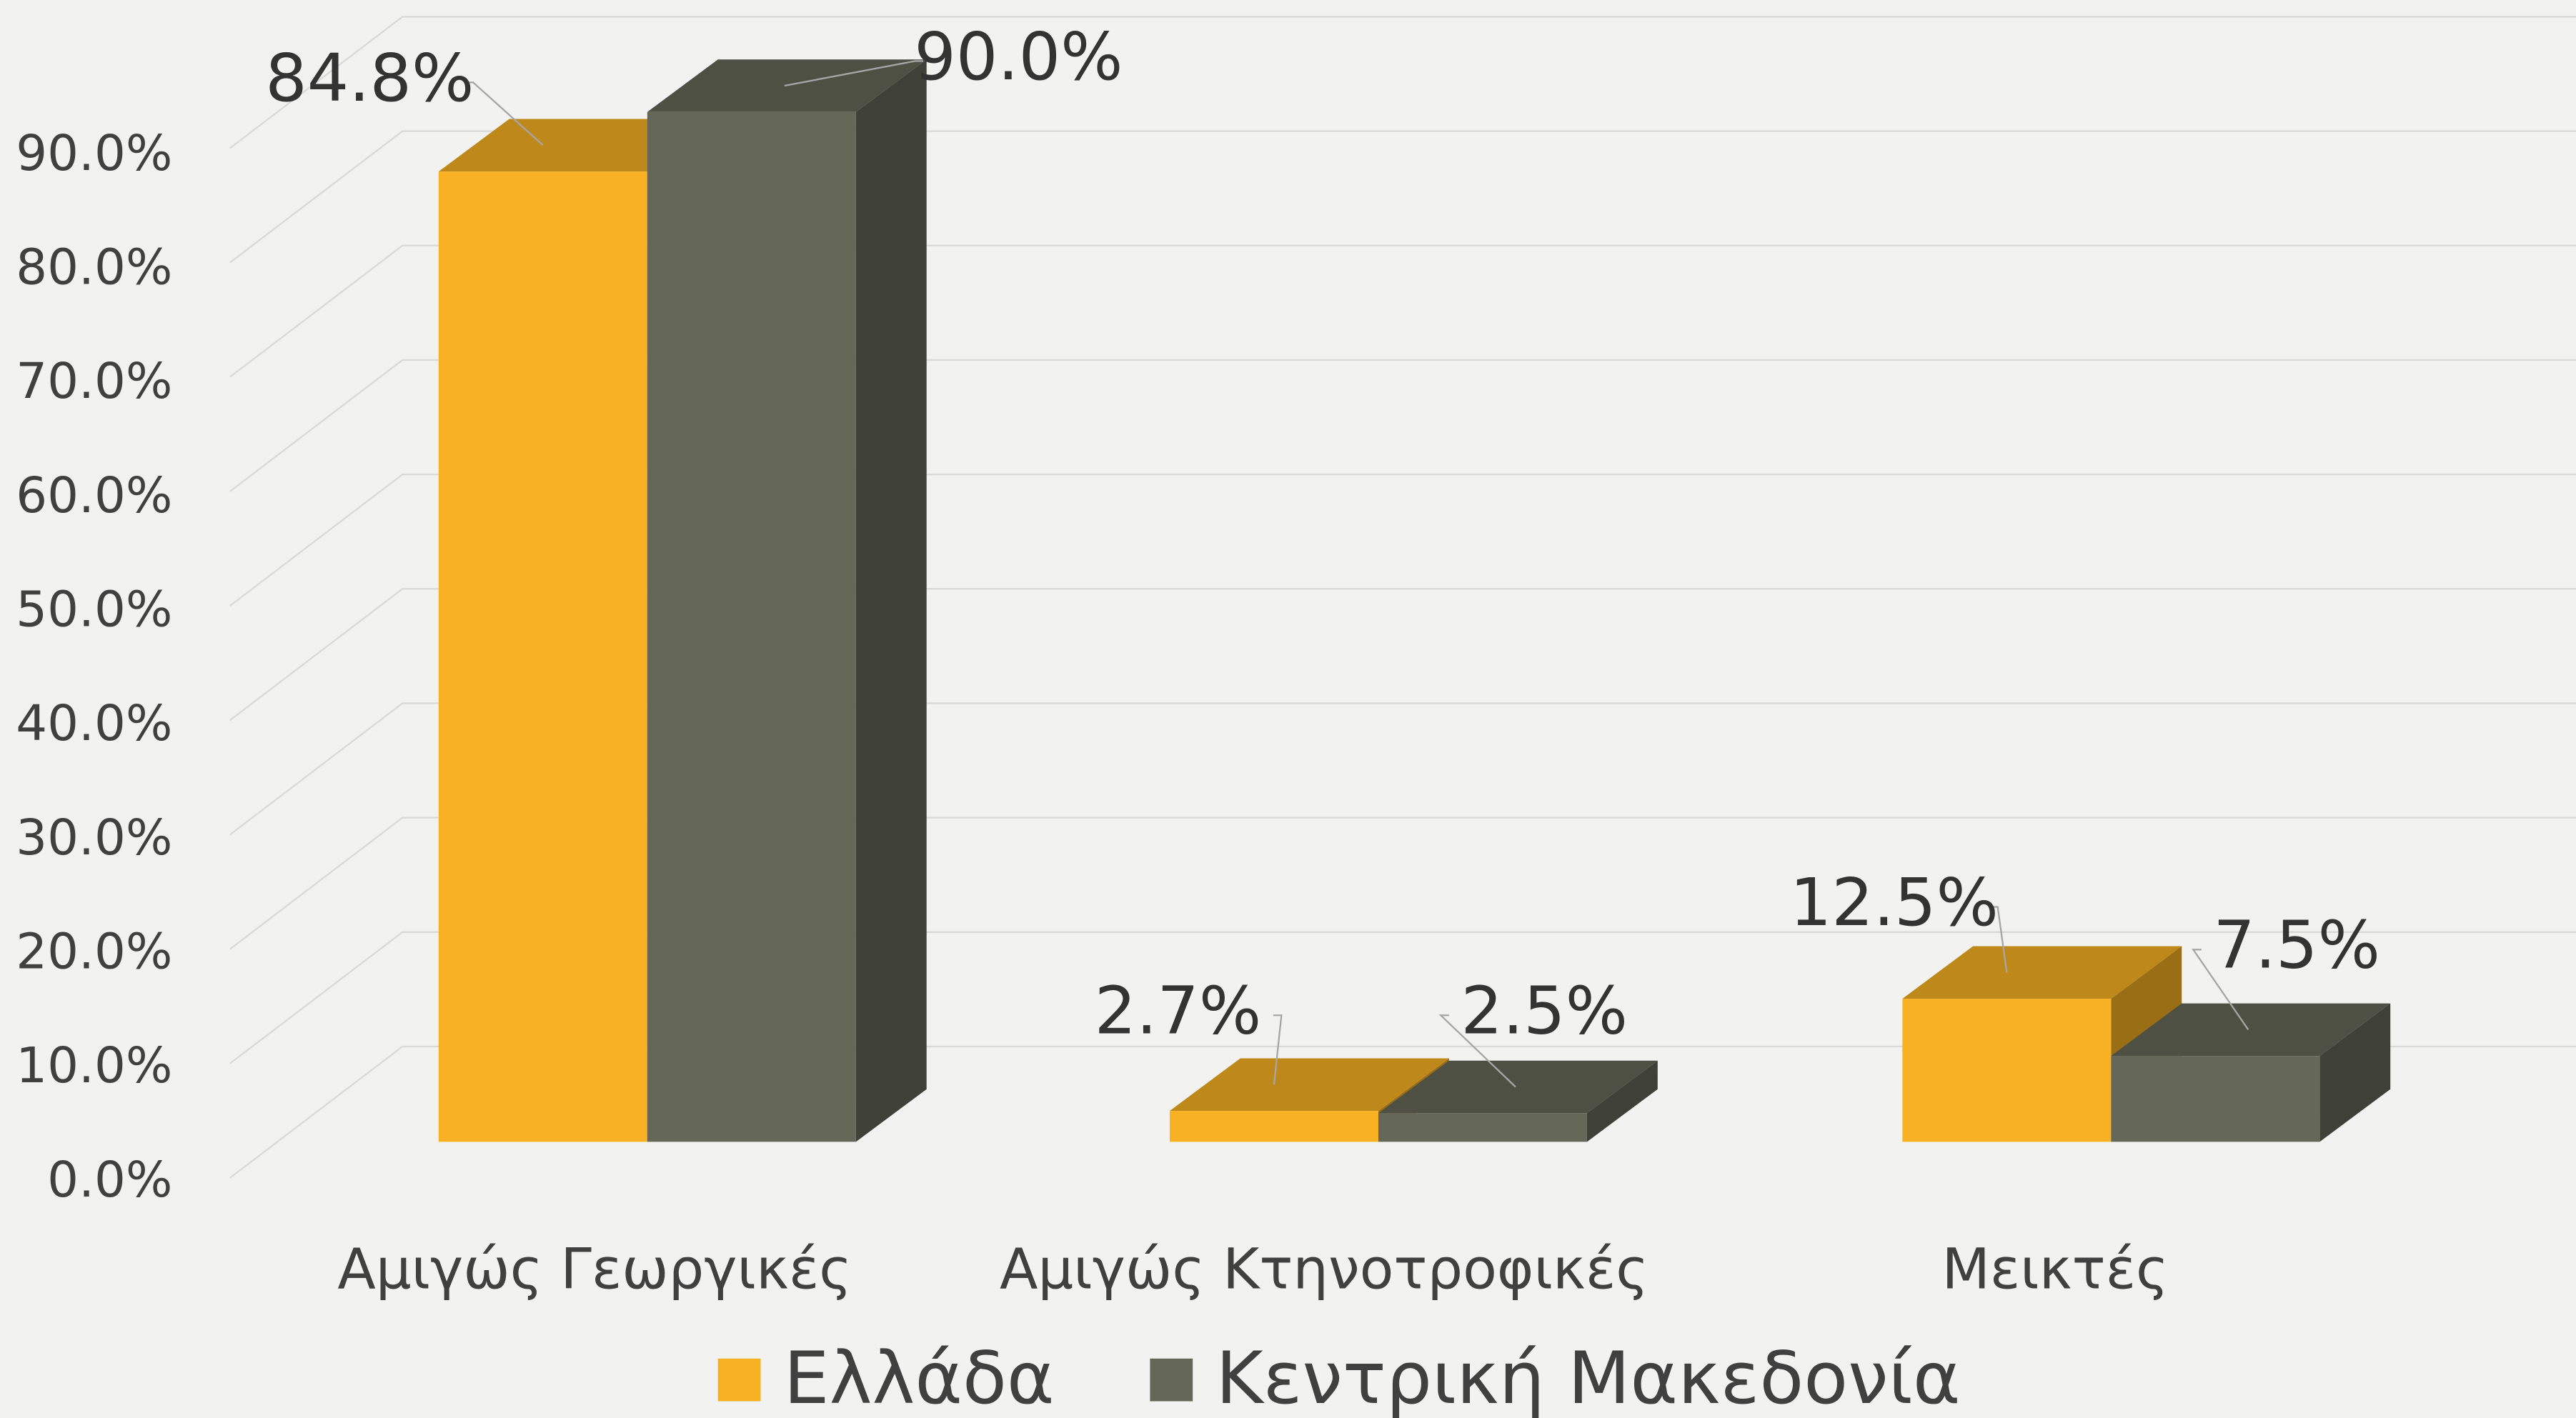 This screenshot has height=1418, width=2576. I want to click on y-tick-label: 10.0%, so click(94, 1065).